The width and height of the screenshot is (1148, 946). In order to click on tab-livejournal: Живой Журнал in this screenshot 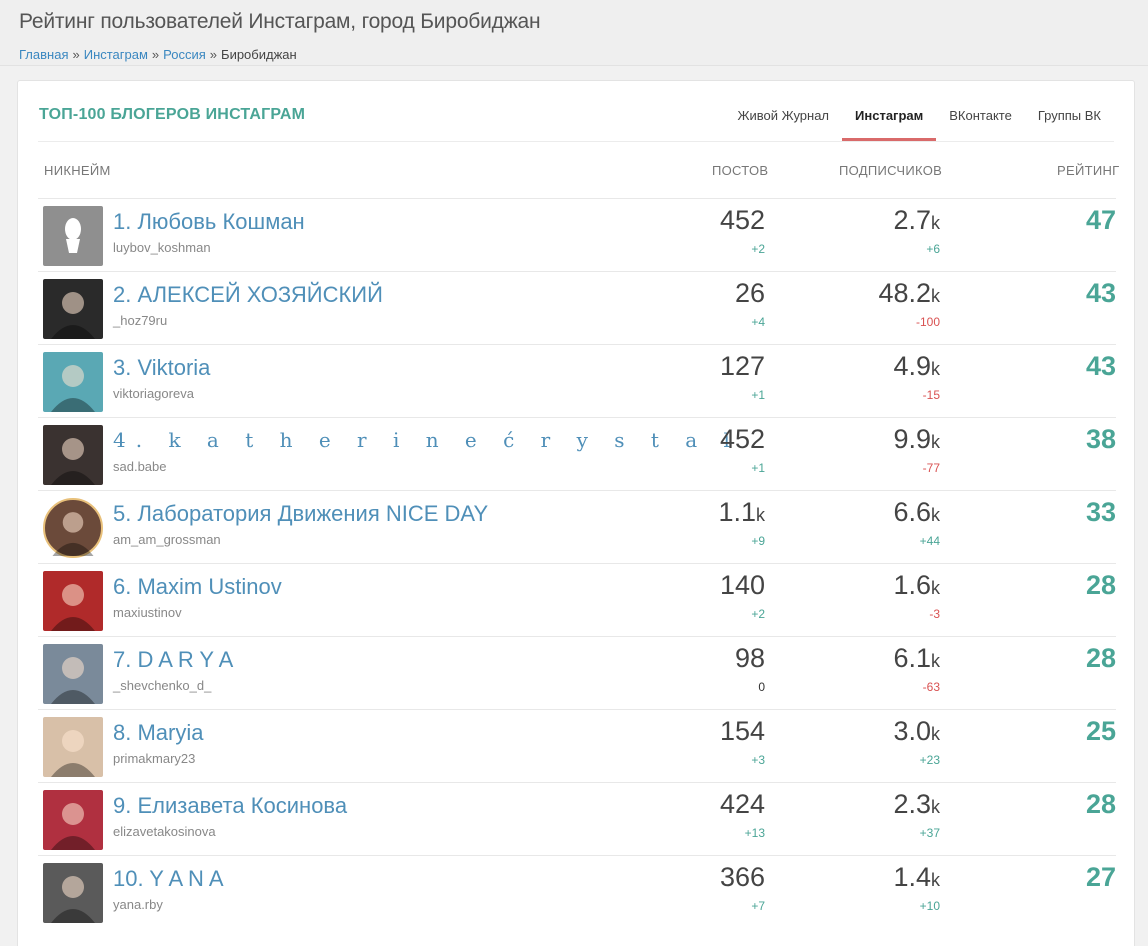, I will do `click(783, 115)`.